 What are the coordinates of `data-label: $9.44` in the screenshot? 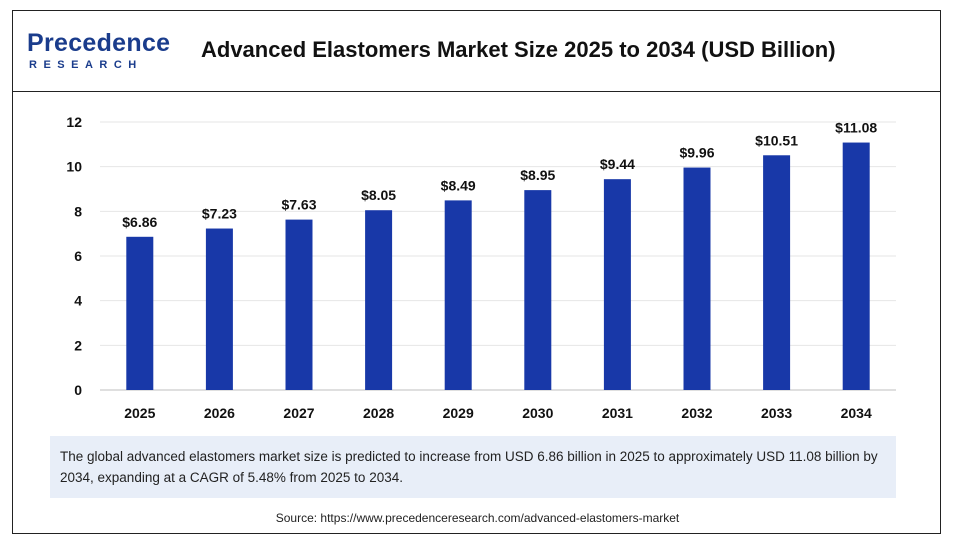 It's located at (617, 164).